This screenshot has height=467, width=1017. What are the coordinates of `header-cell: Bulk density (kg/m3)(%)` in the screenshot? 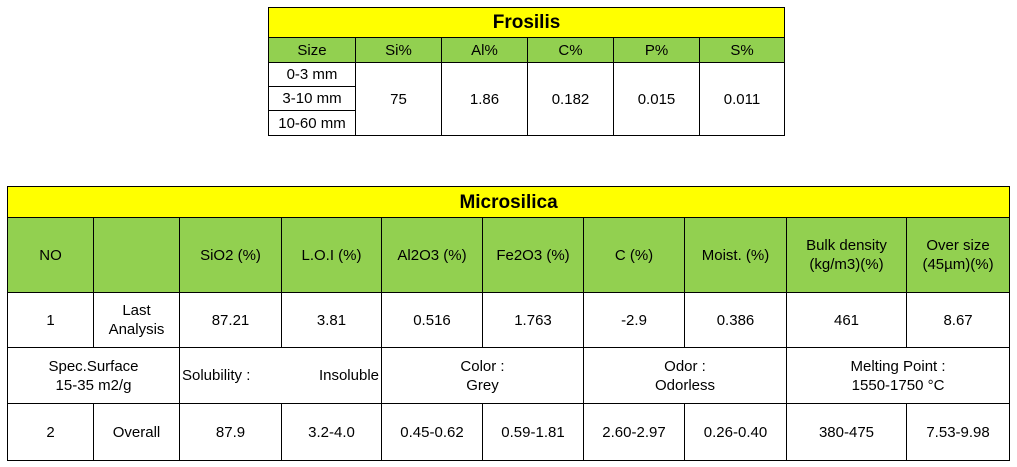 It's located at (846, 255).